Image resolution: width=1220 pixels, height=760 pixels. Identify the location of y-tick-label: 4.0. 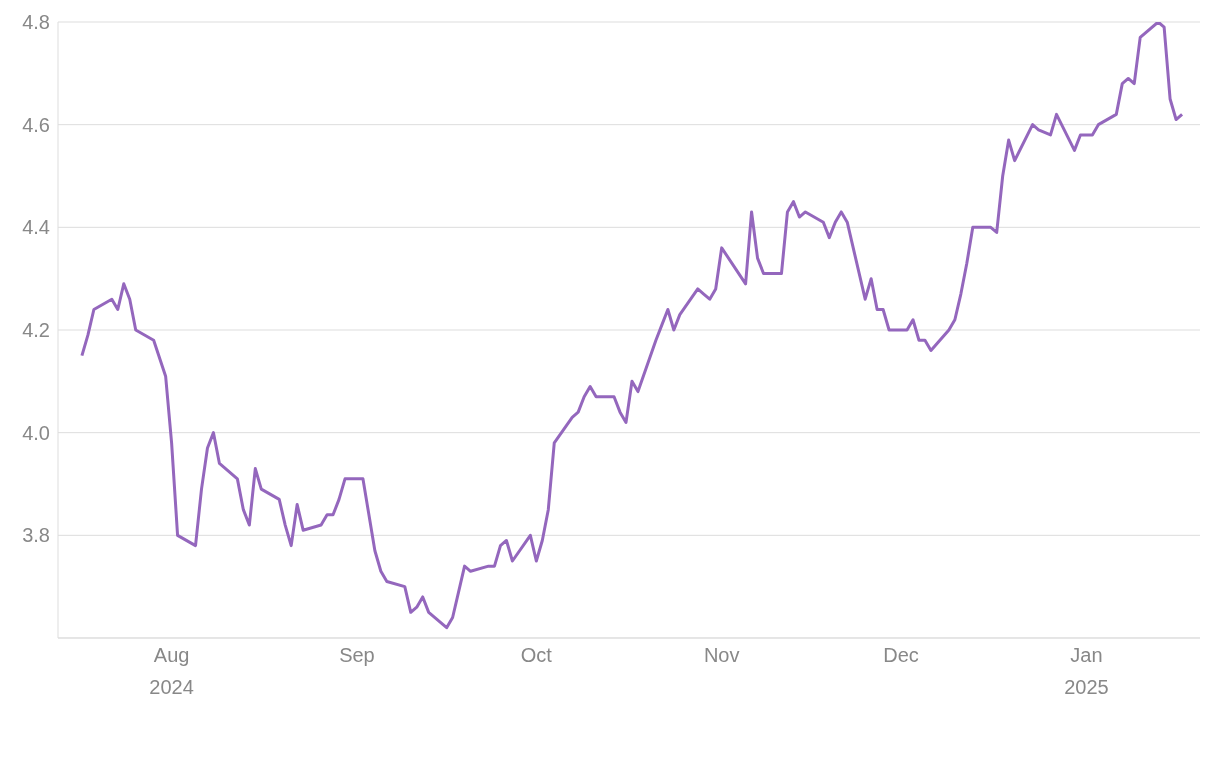
(36, 432).